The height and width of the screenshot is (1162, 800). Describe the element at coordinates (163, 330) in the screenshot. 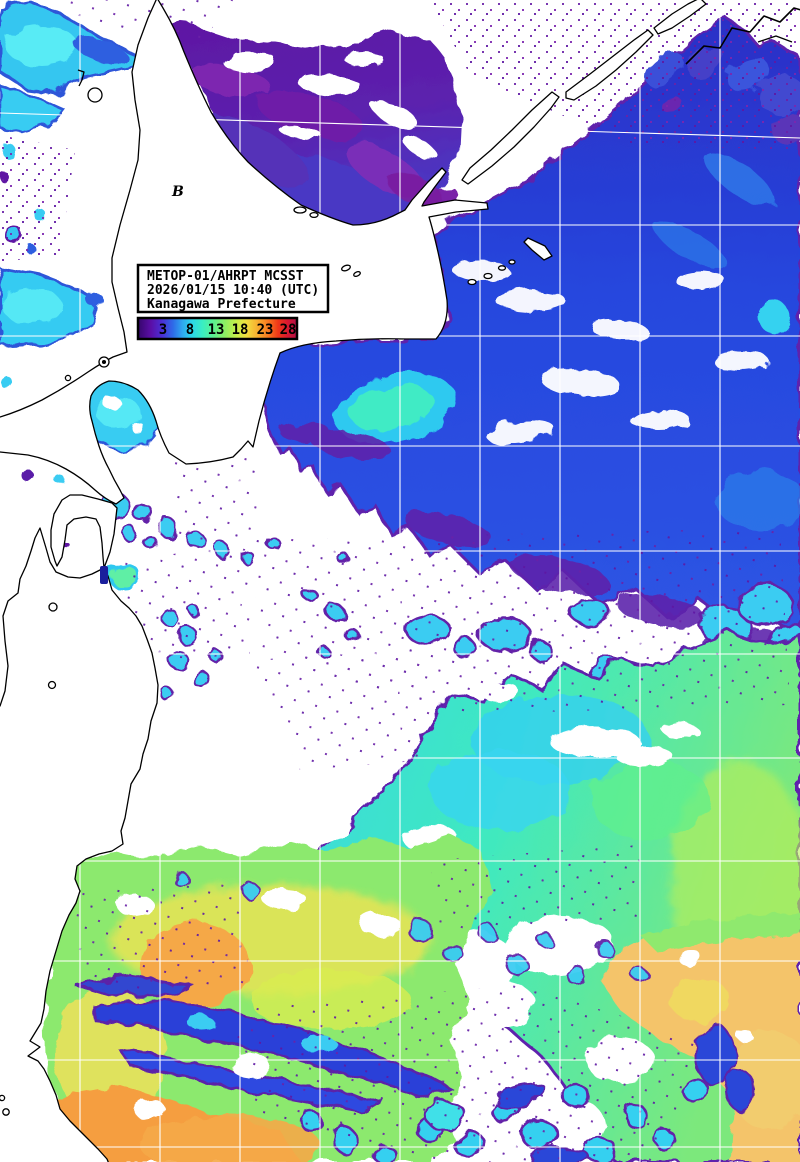

I see `colorbar-tick: 3` at that location.